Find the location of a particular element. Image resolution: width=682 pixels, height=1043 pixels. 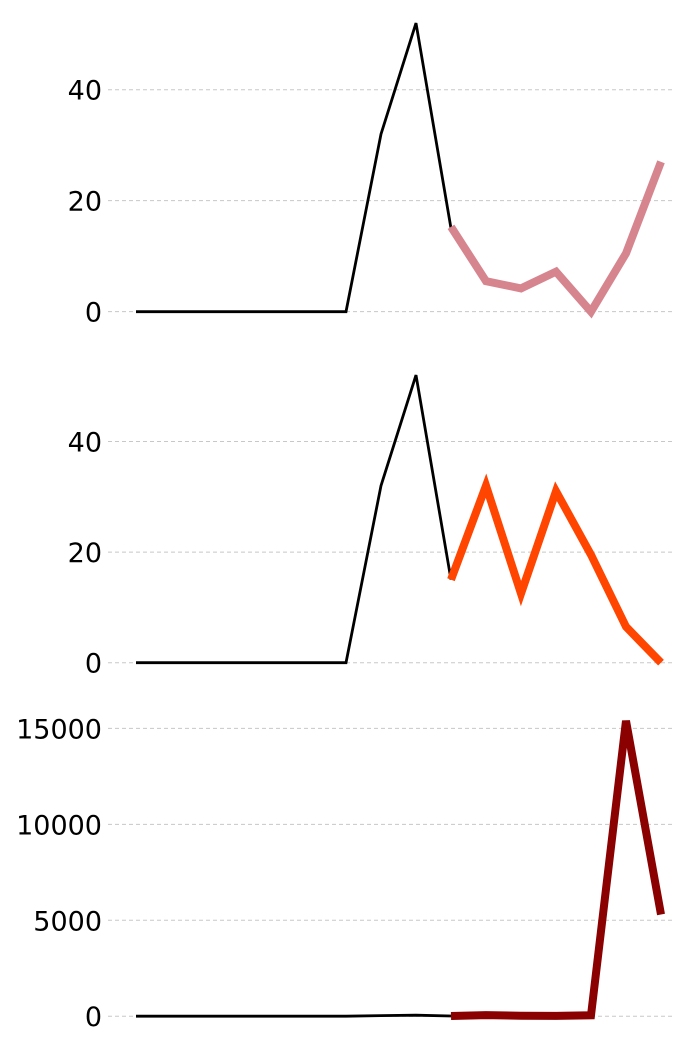

y-tick-label: 15000 is located at coordinates (59, 729).